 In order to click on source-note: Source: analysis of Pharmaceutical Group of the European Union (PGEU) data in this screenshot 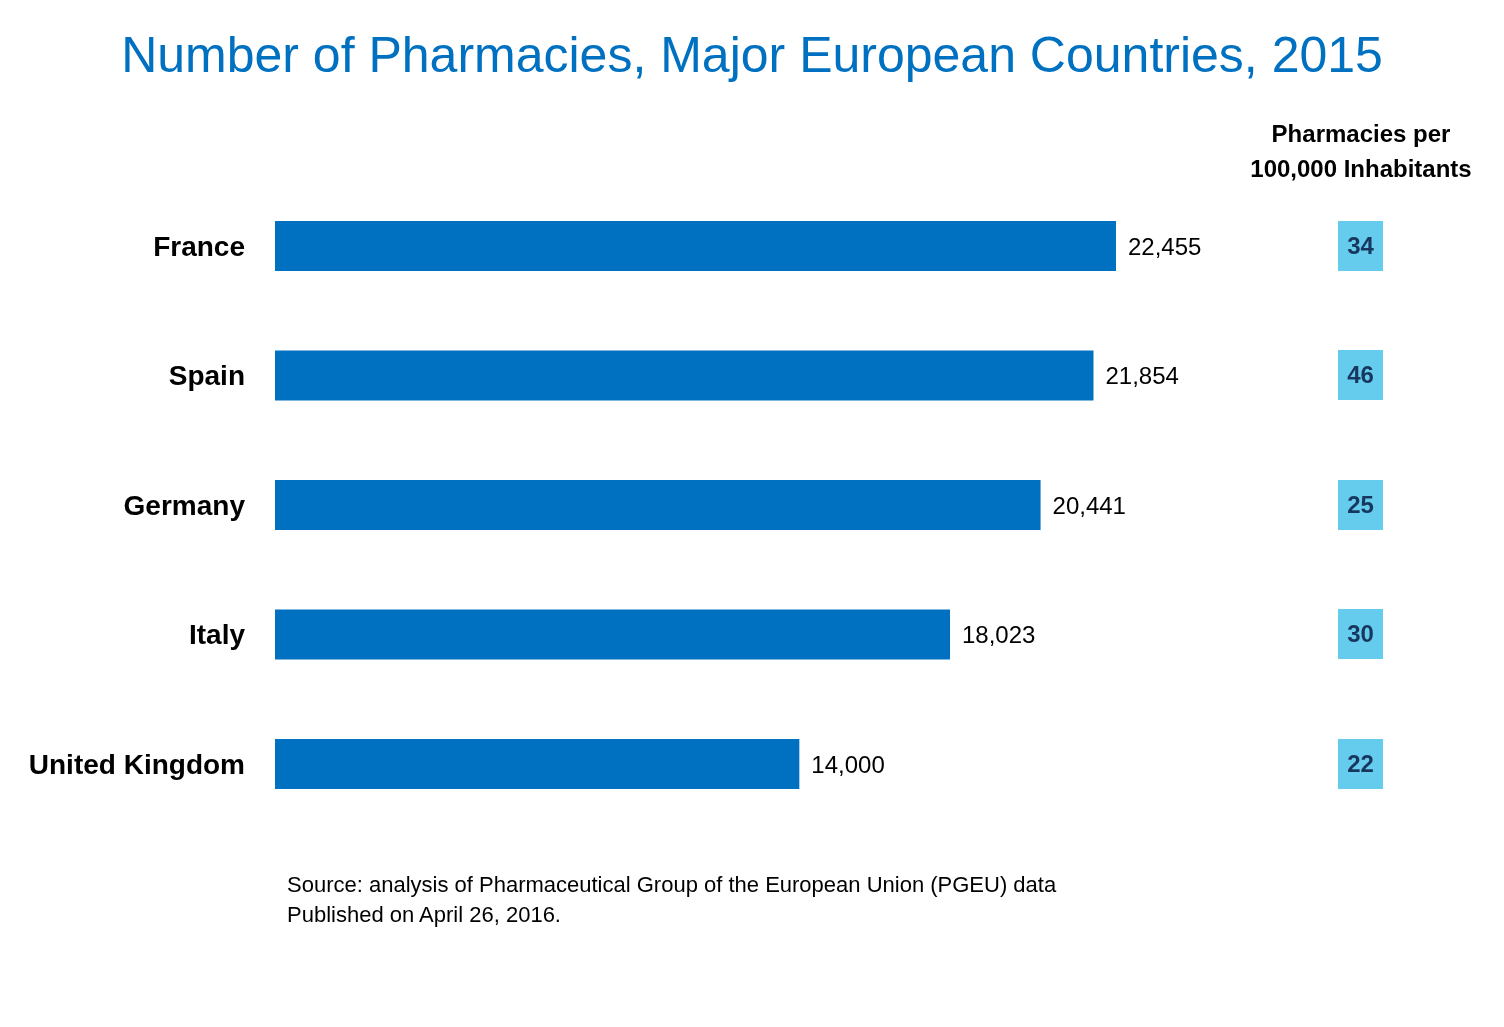, I will do `click(672, 885)`.